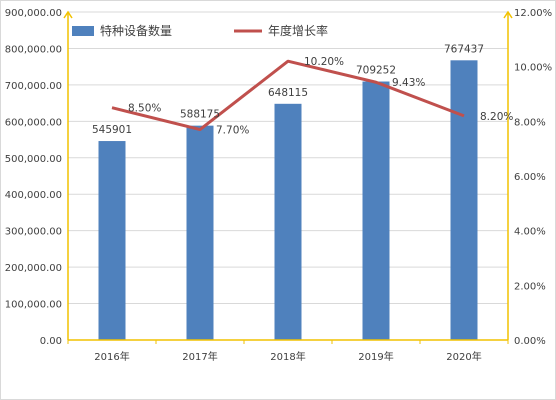  I want to click on x-tick-label: 2017年, so click(199, 356).